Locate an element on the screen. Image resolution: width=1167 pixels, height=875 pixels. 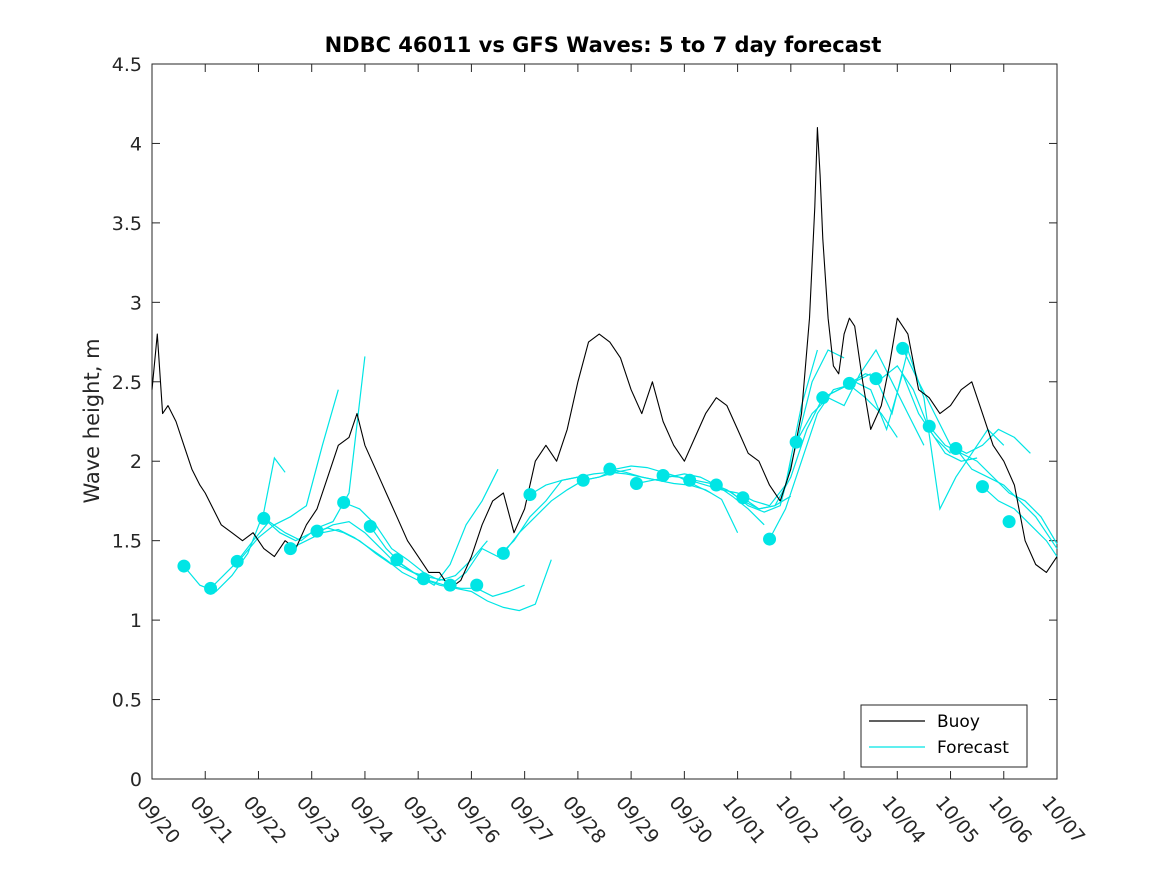
y-tick-label: 0.5 is located at coordinates (127, 701).